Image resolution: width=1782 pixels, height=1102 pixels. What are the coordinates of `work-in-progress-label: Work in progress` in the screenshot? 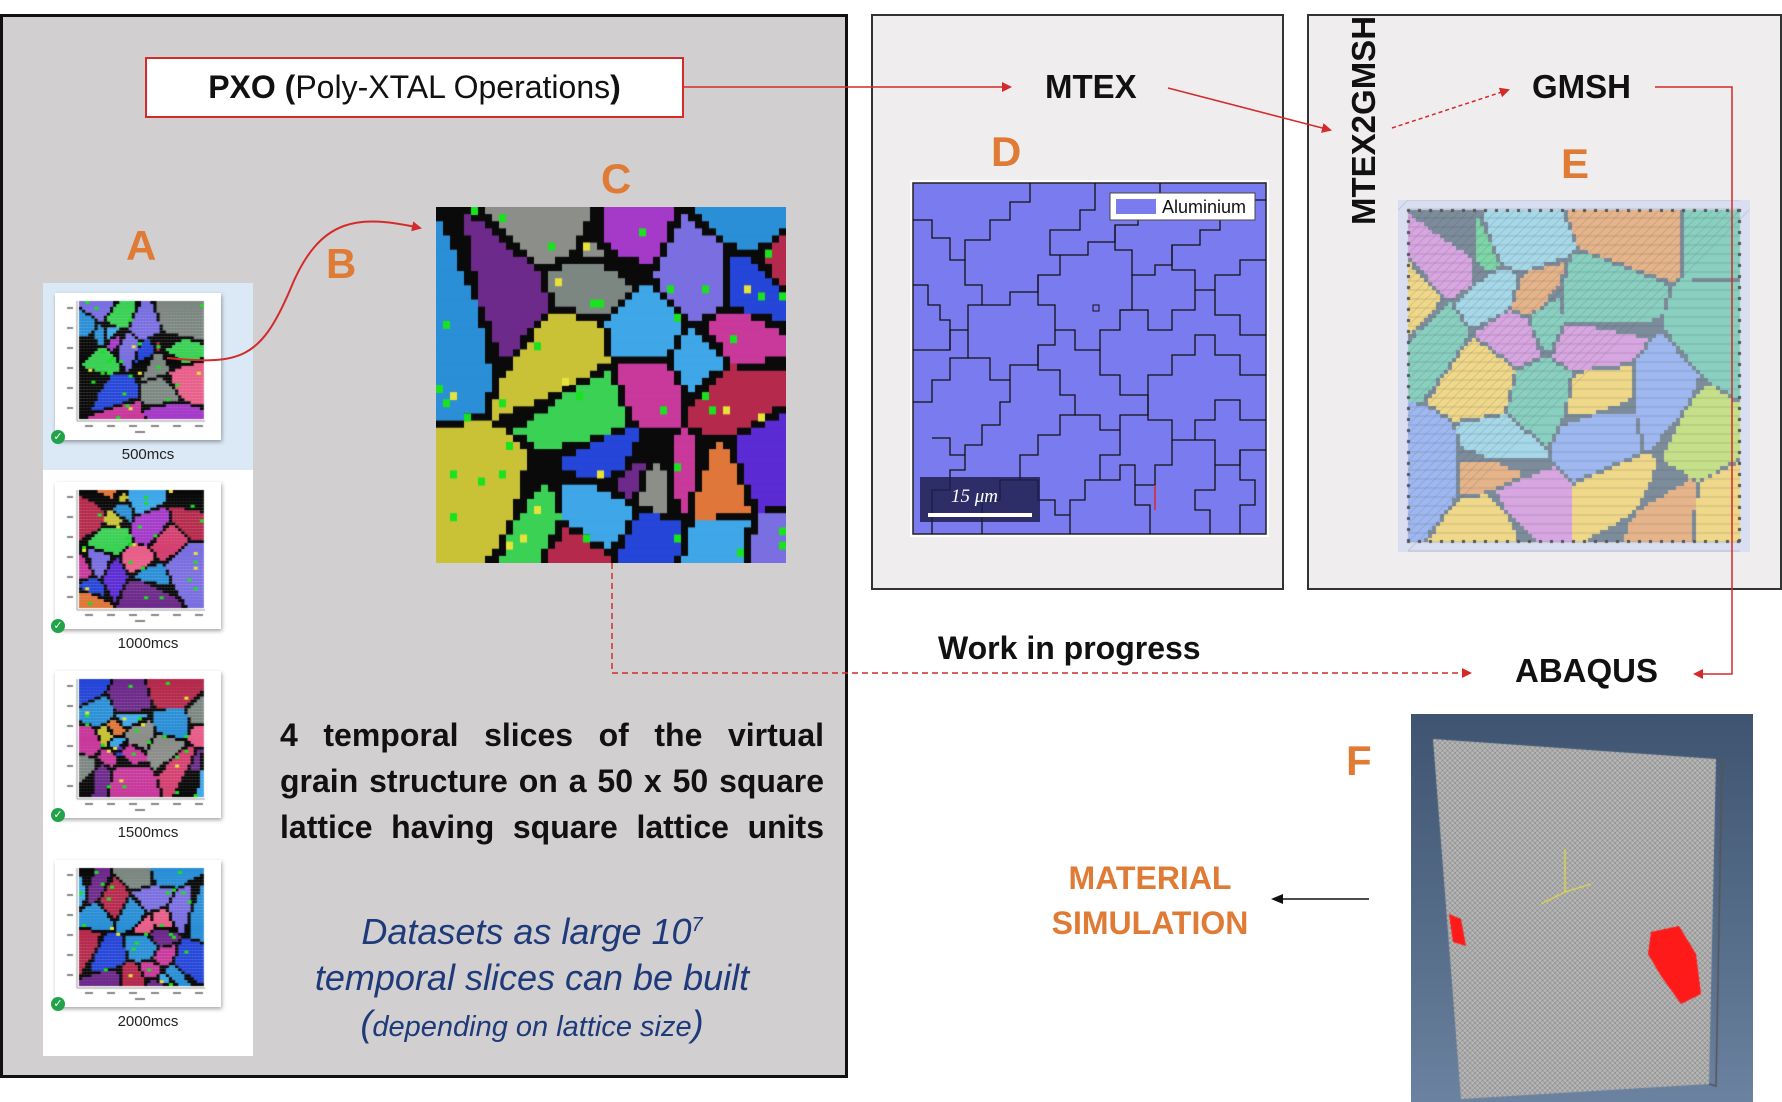 It's located at (1069, 648).